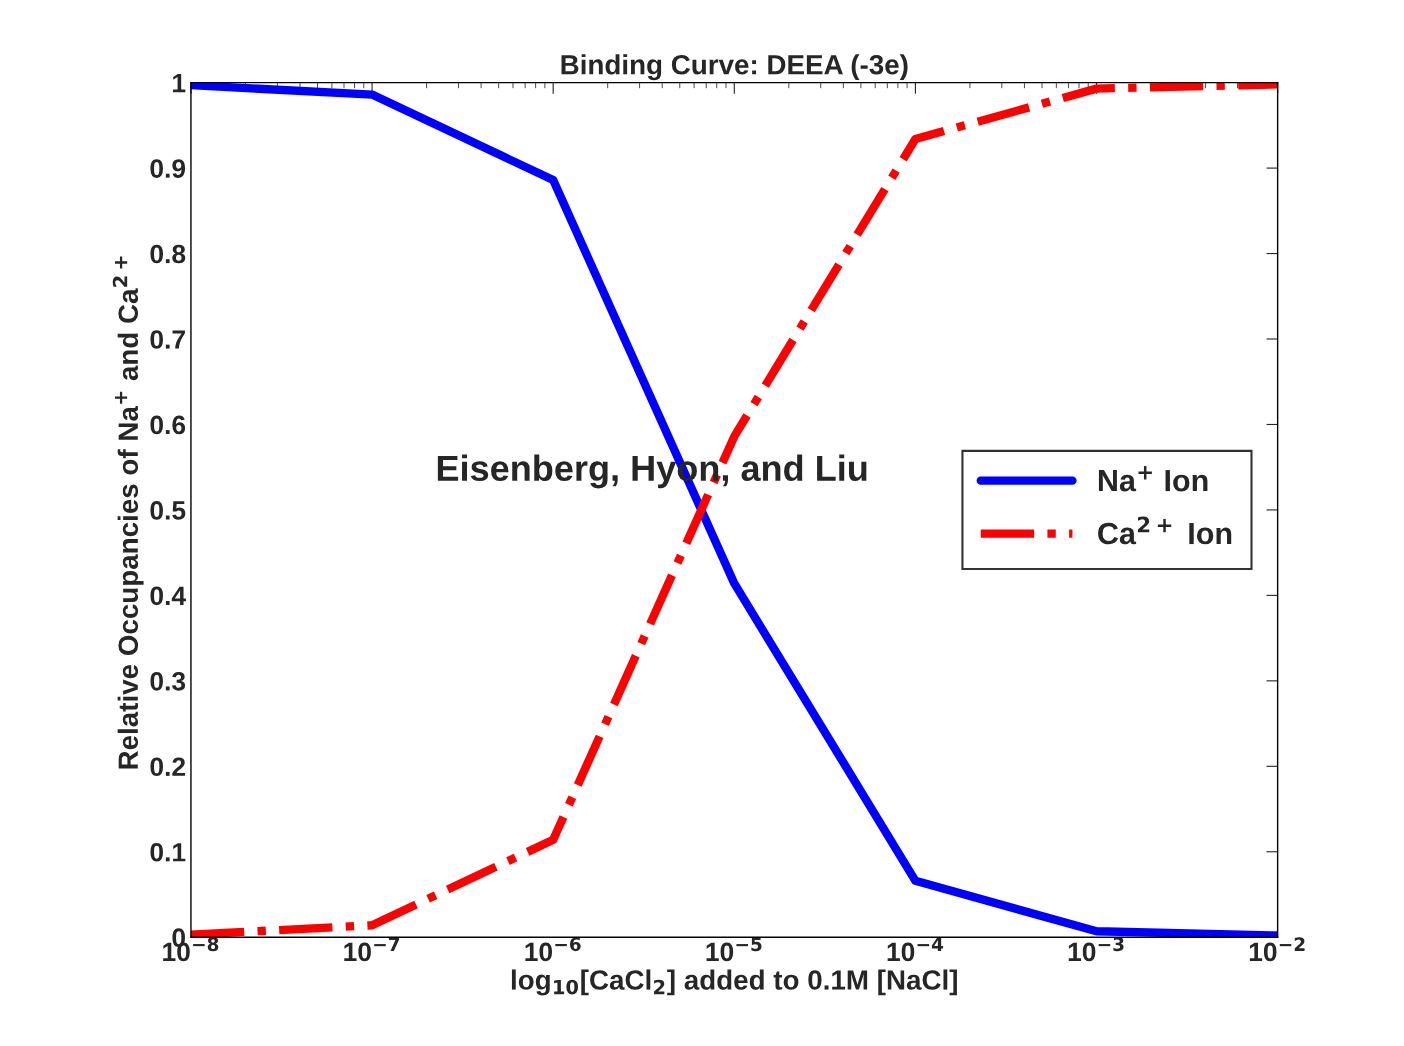 This screenshot has height=1046, width=1404. Describe the element at coordinates (915, 949) in the screenshot. I see `x-tick-label: 10$^{−4}$` at that location.